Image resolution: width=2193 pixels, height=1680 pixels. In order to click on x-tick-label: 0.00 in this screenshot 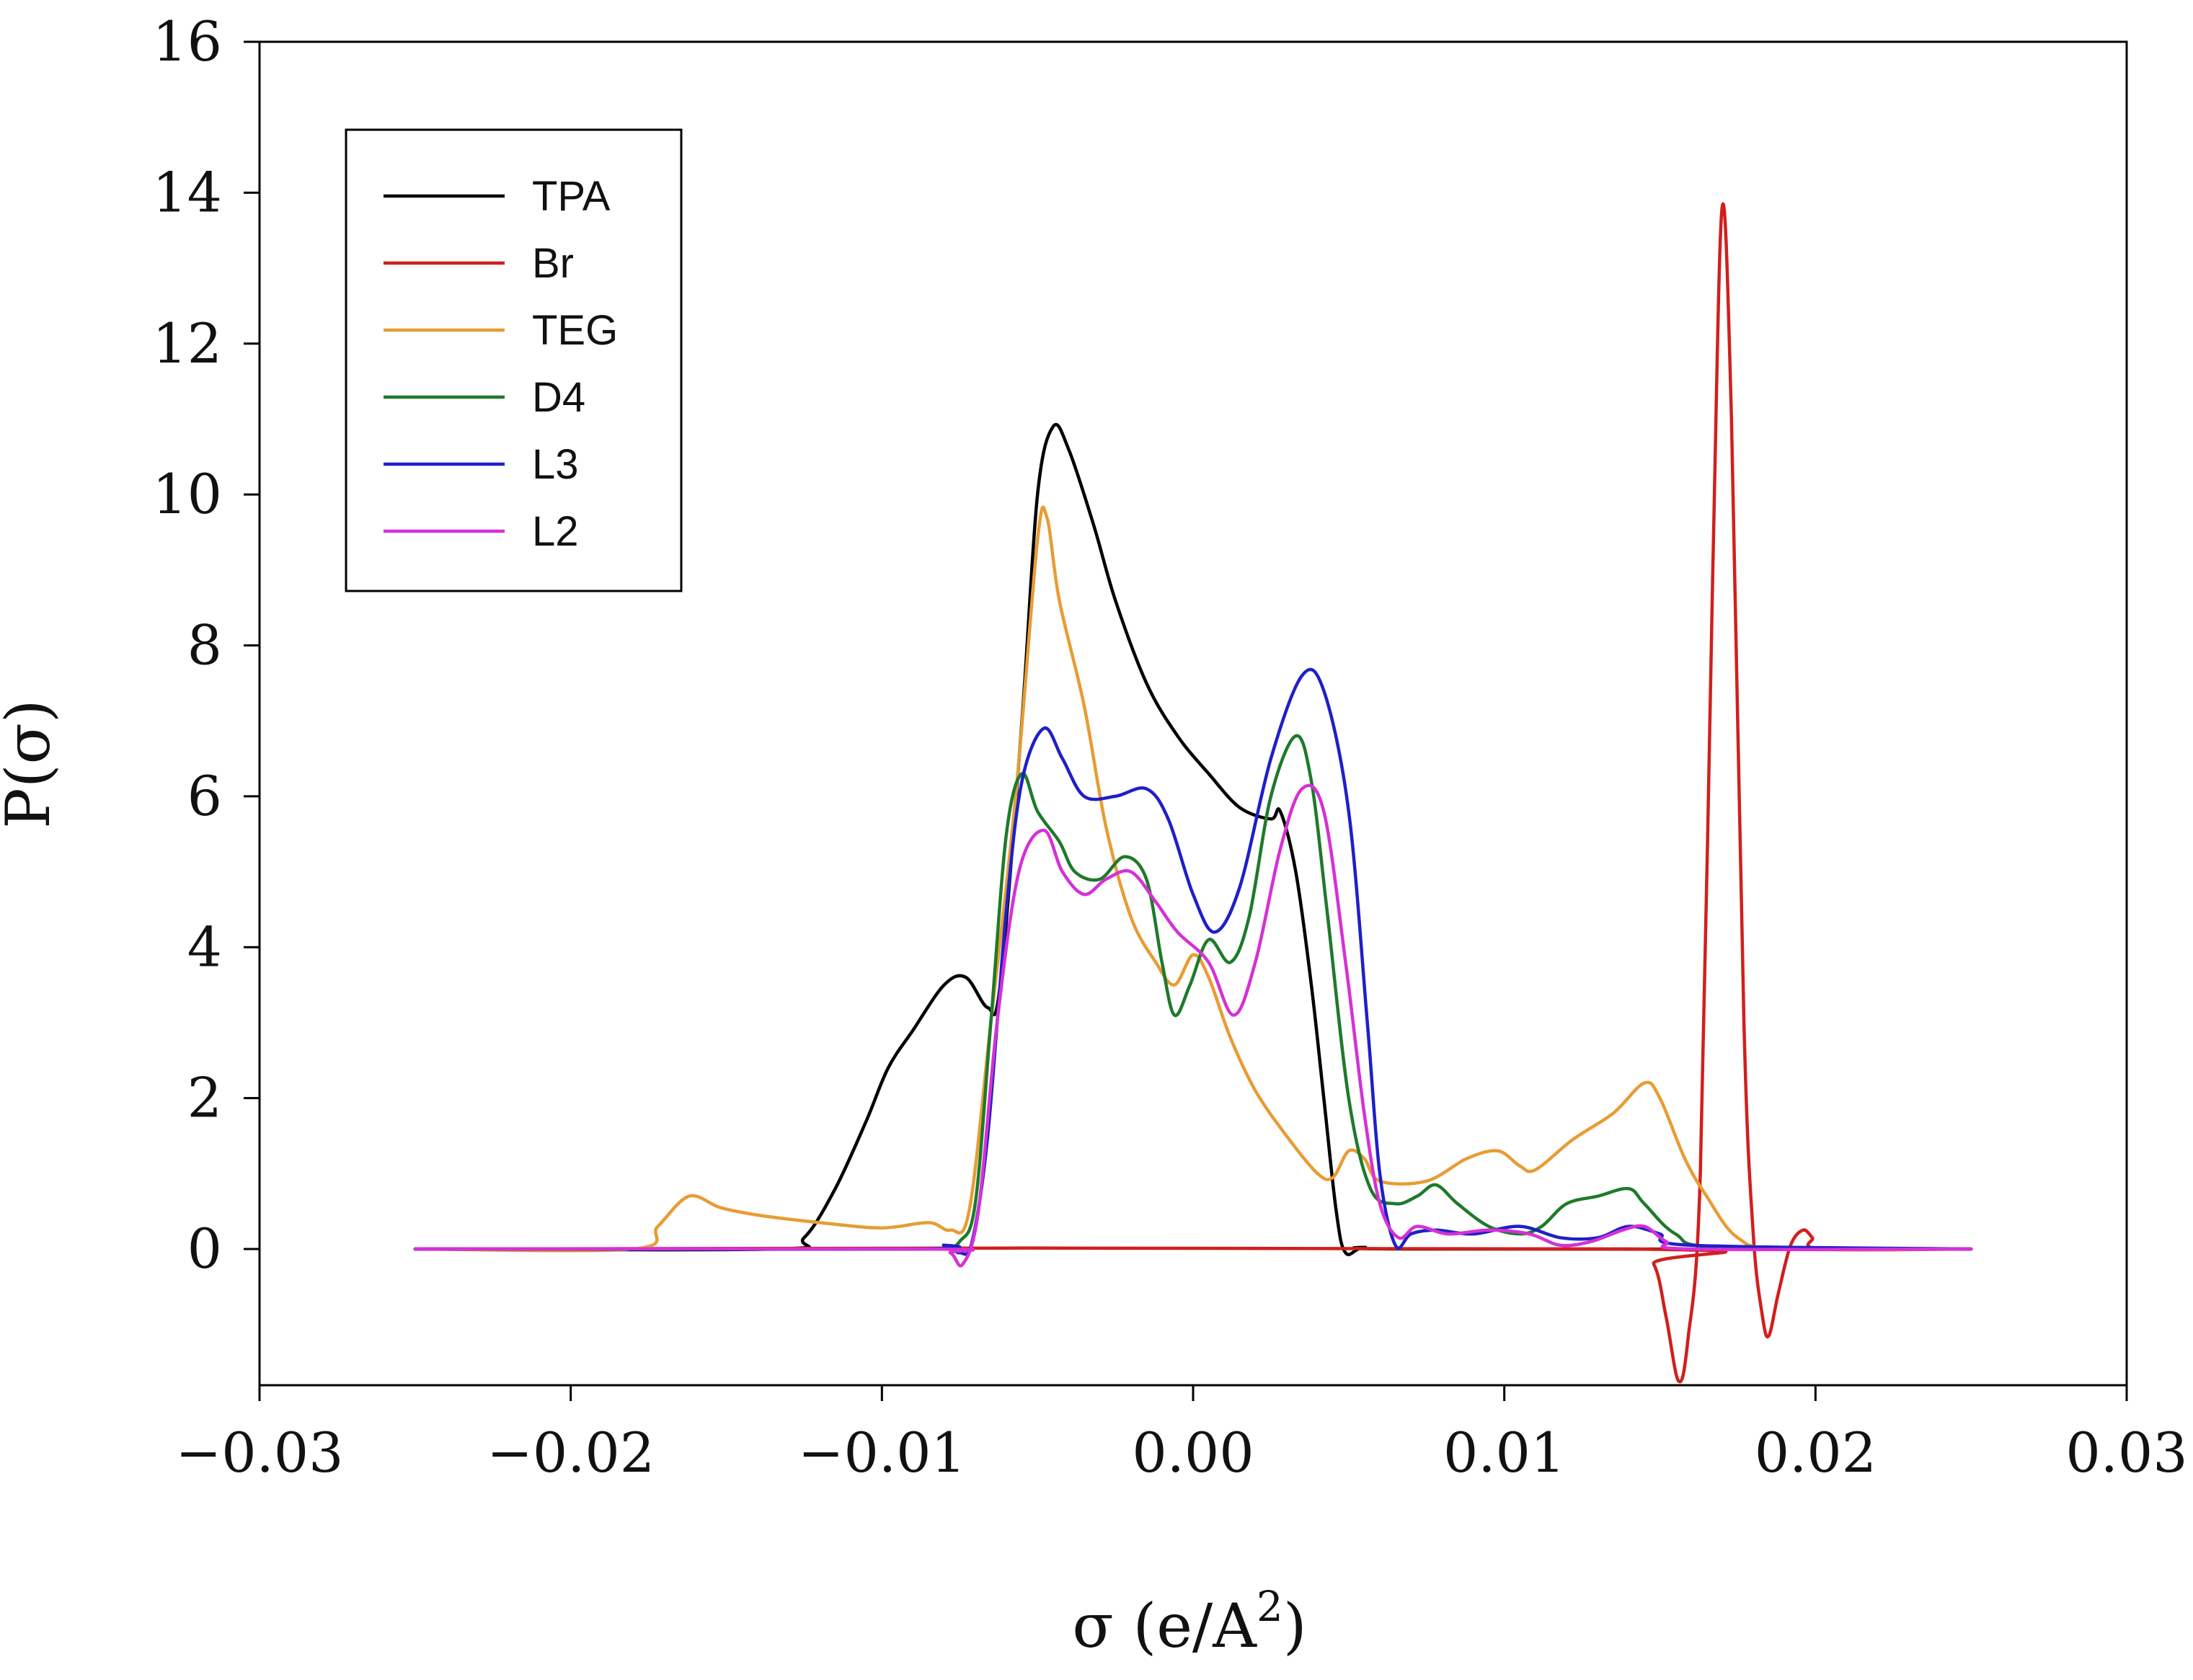, I will do `click(1193, 1453)`.